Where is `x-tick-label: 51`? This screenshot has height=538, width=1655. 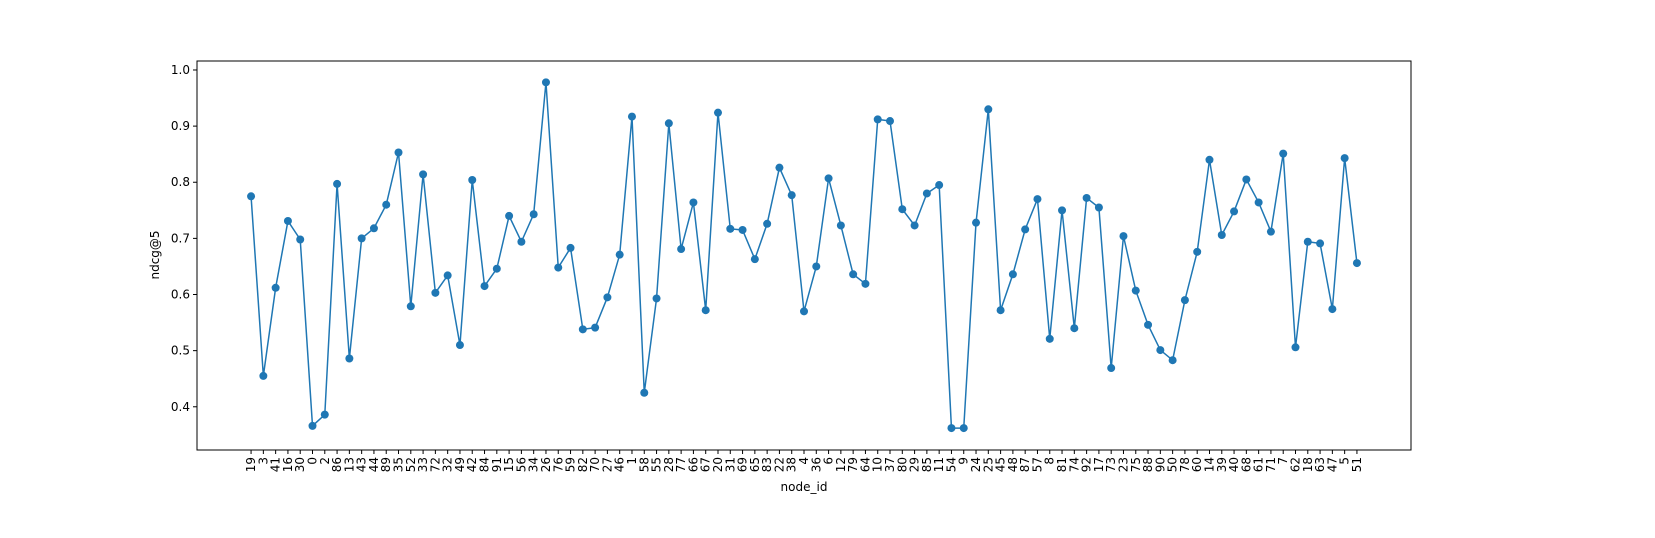 x-tick-label: 51 is located at coordinates (1357, 464).